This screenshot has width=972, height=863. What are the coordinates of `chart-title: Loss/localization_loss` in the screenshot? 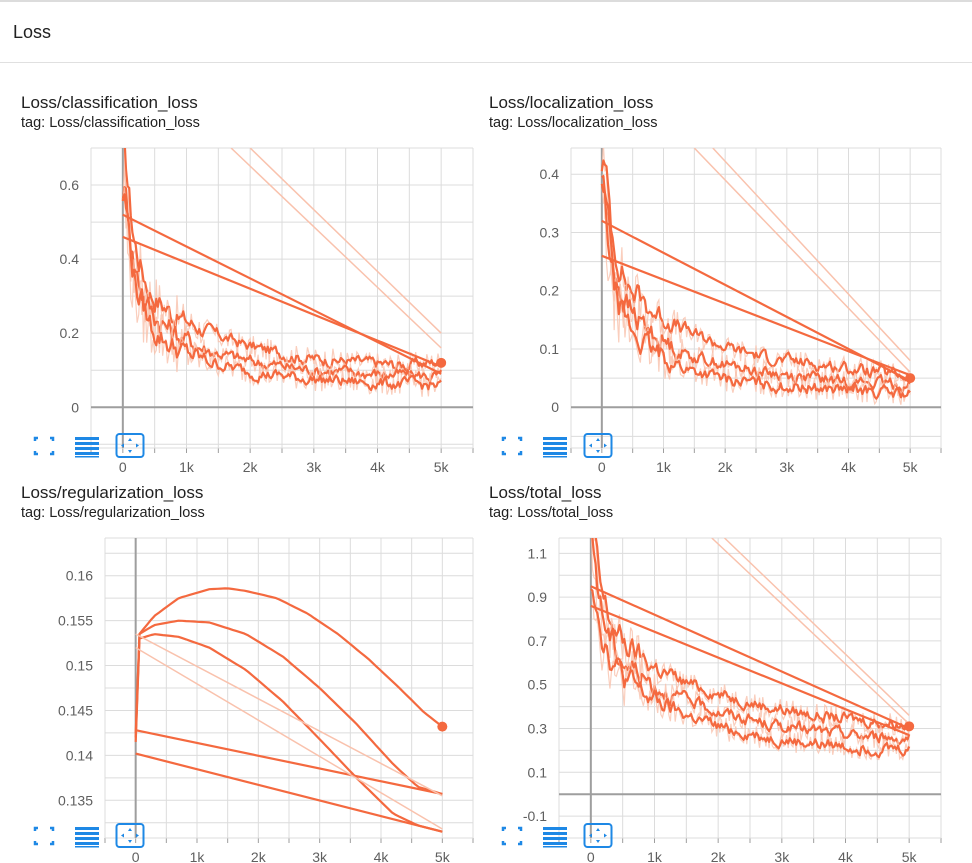 It's located at (571, 102).